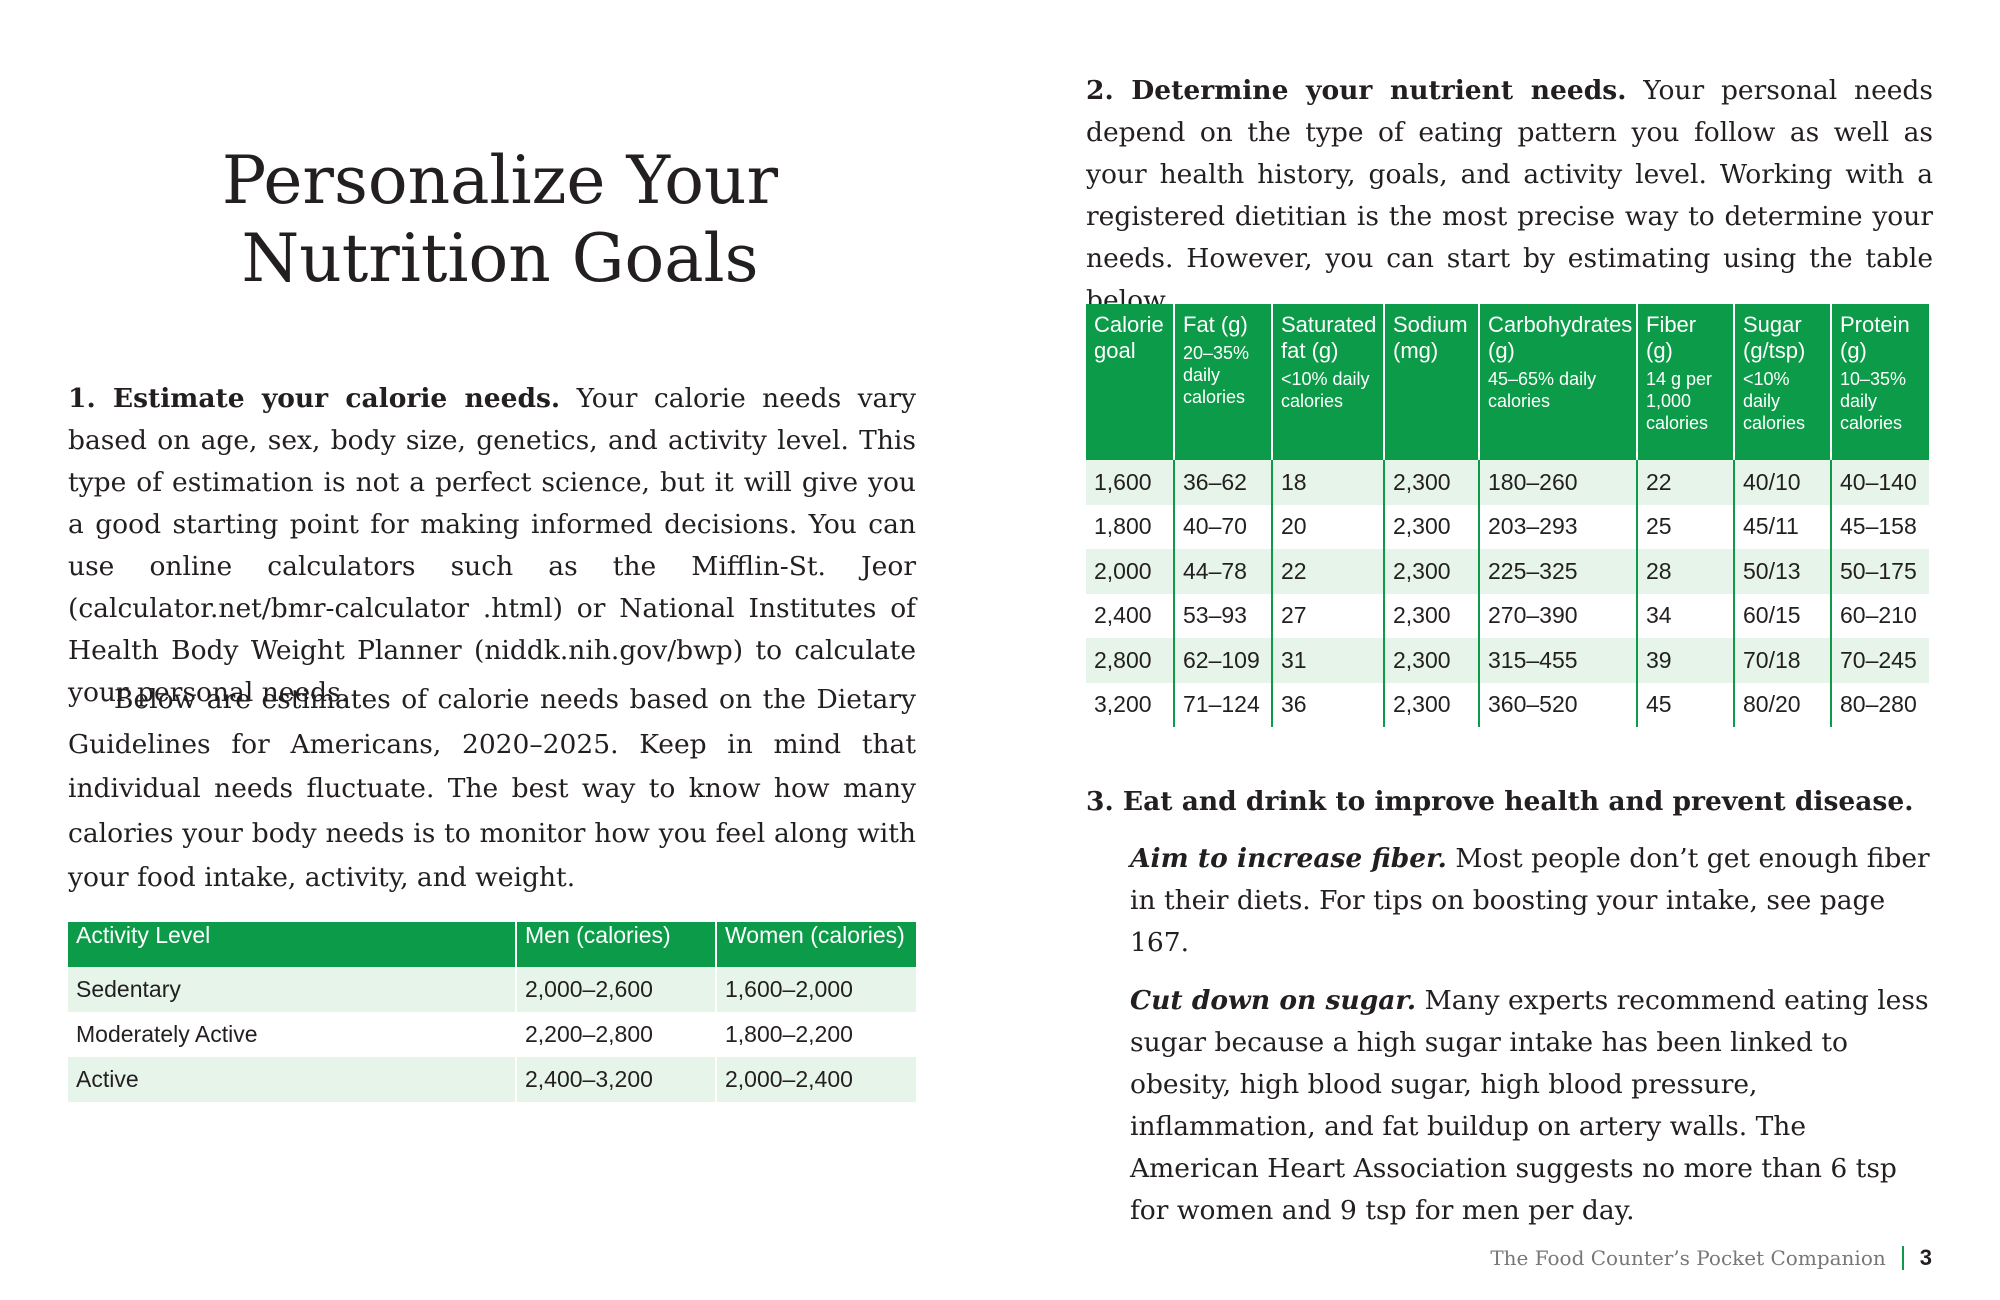 The height and width of the screenshot is (1300, 2000). Describe the element at coordinates (1273, 1000) in the screenshot. I see `tip-lead: Cut down on sugar.` at that location.